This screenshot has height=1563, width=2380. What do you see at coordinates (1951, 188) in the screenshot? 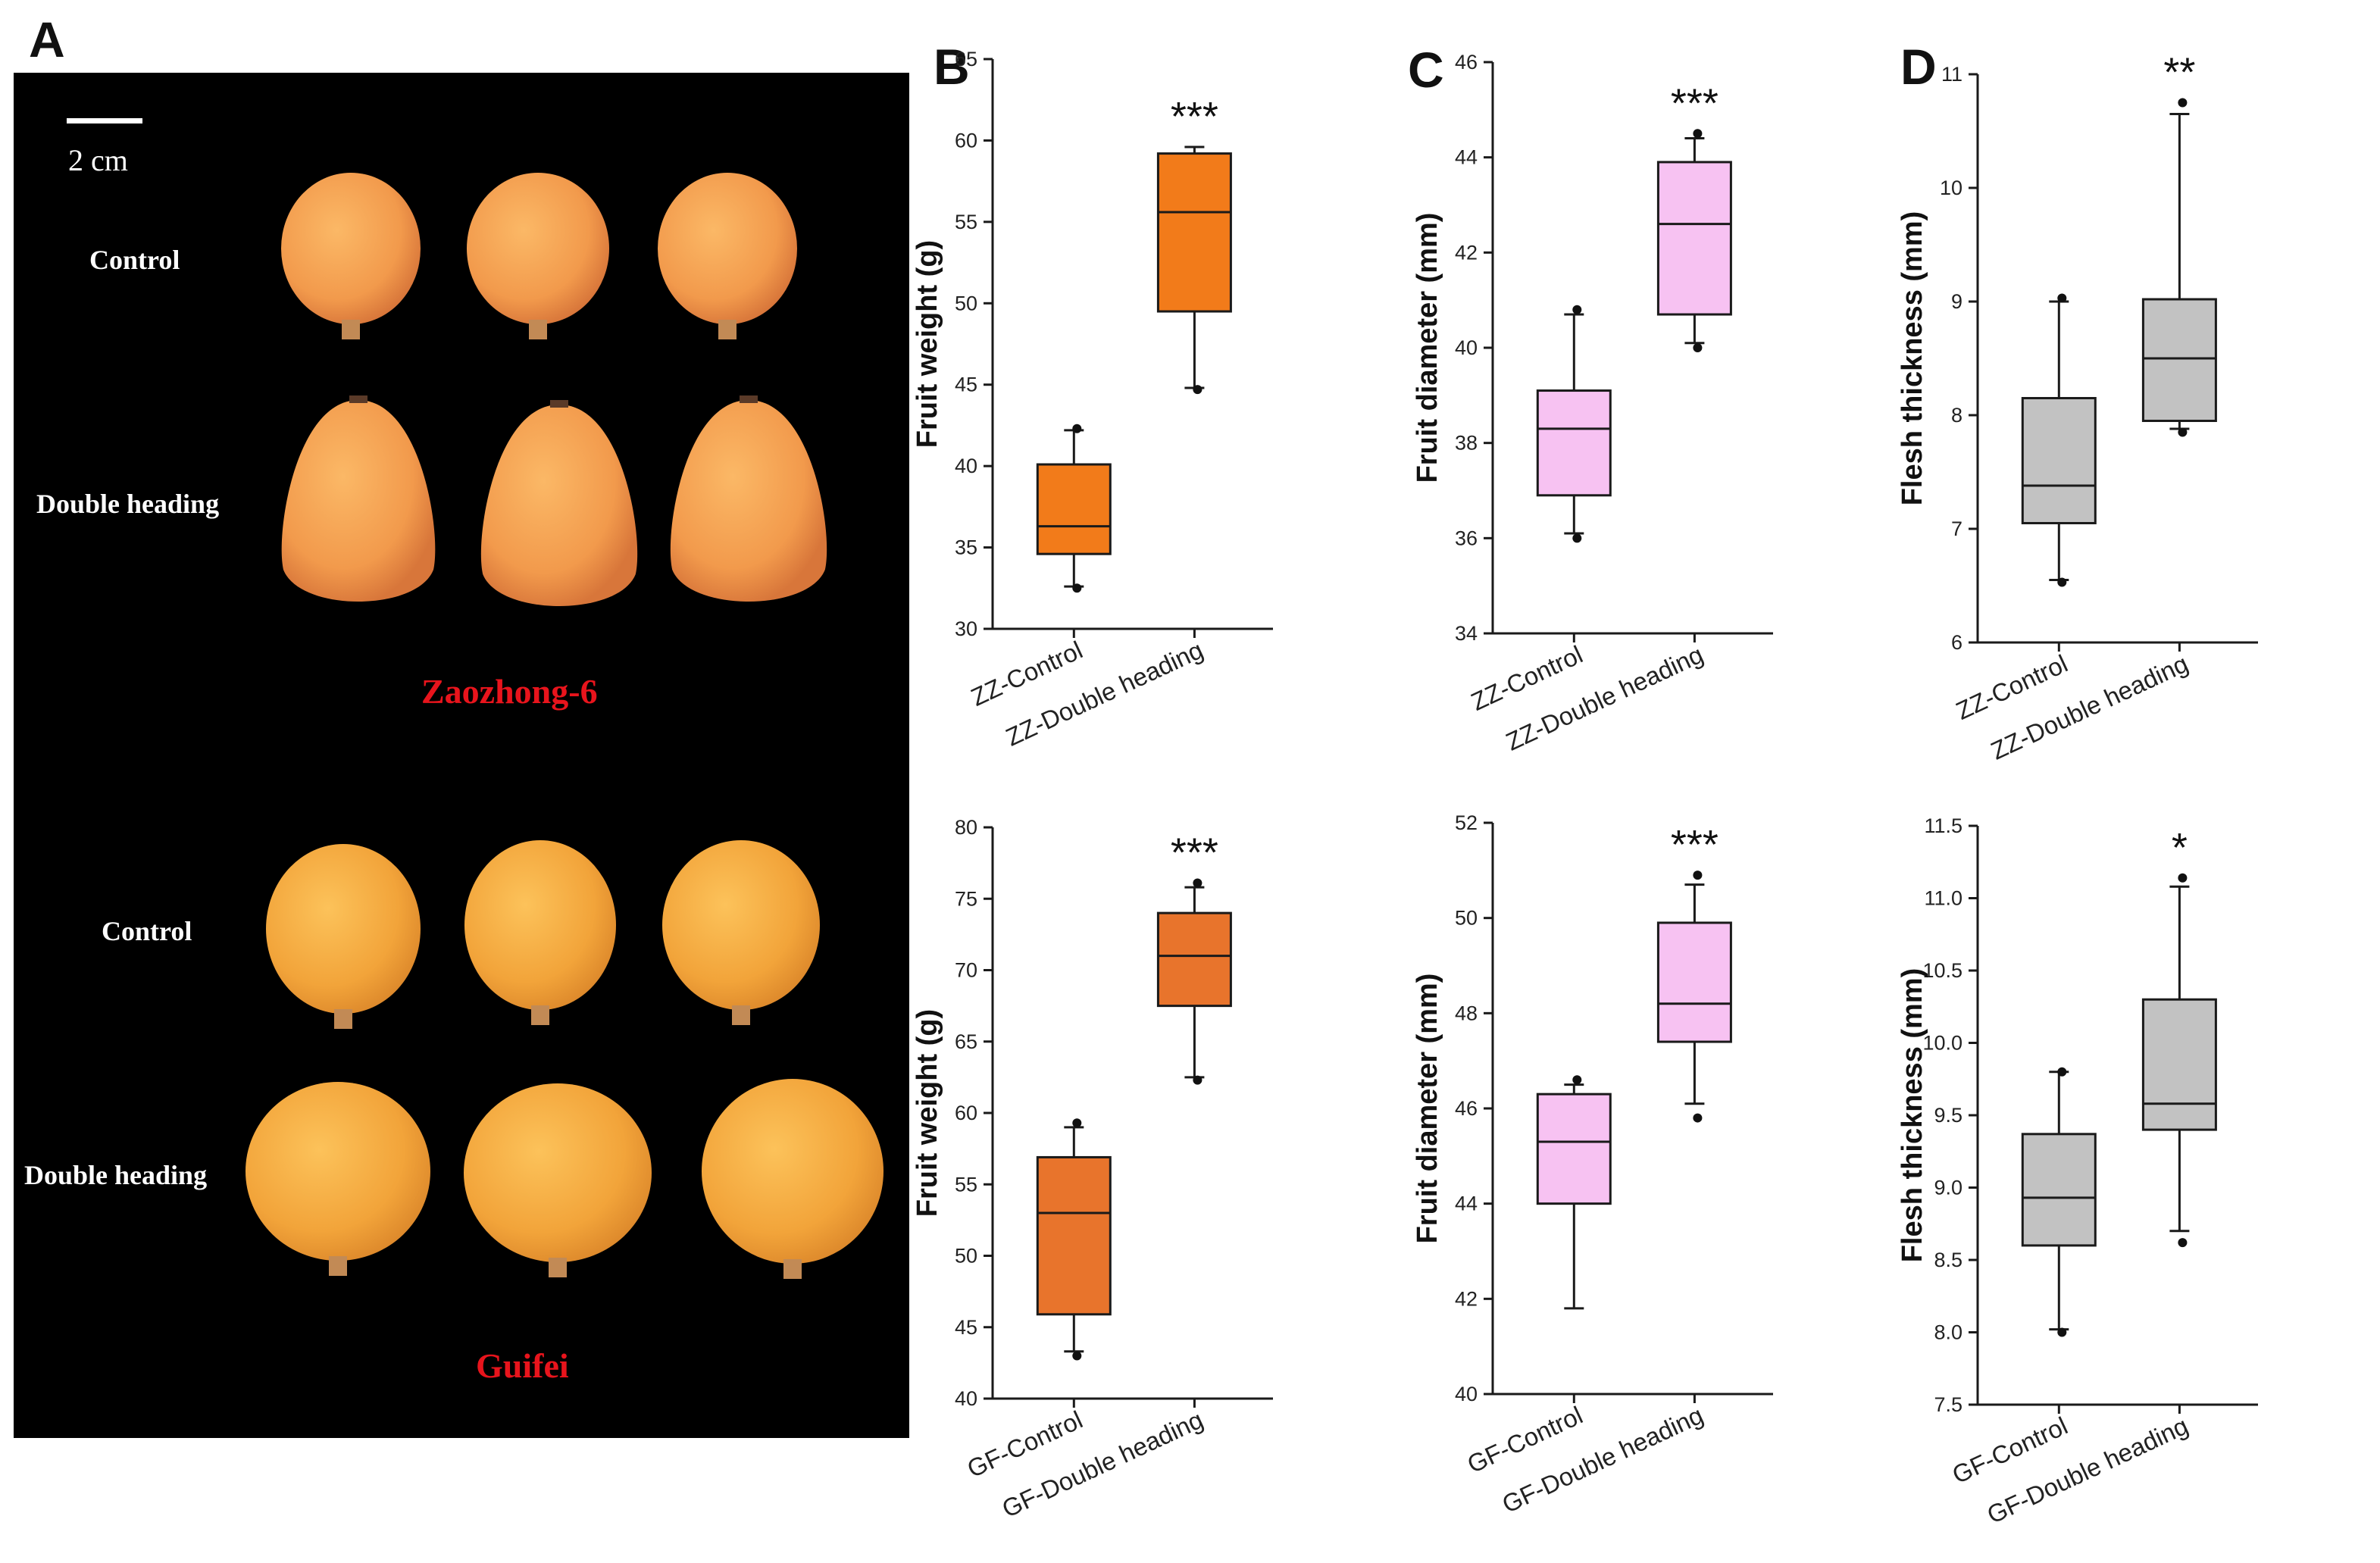
I see `y-tick-label: 10` at bounding box center [1951, 188].